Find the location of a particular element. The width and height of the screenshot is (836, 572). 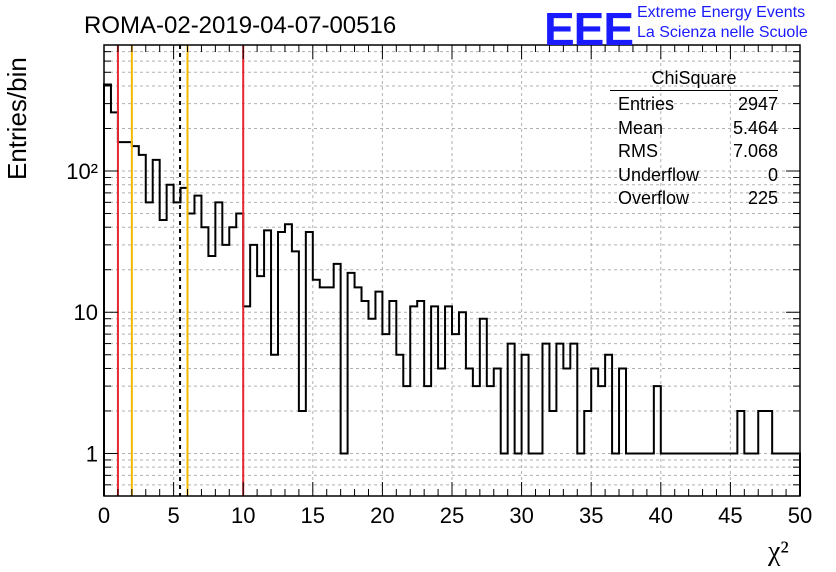

stats-row-underflow: Underflow 0 is located at coordinates (694, 176).